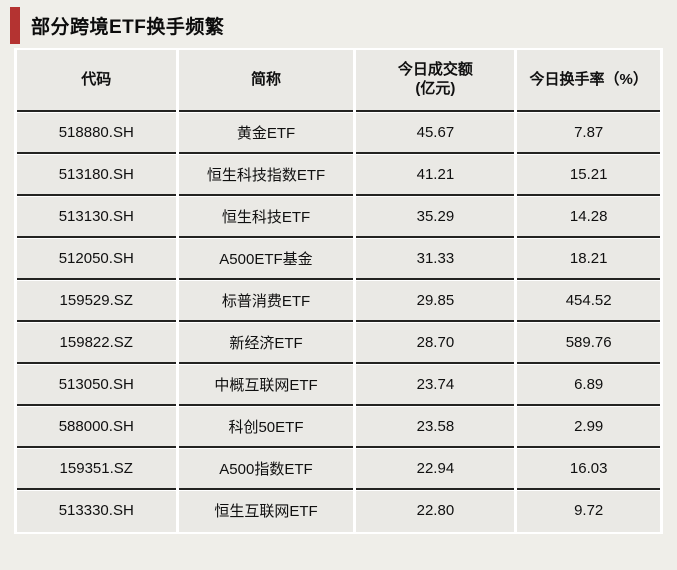 Image resolution: width=677 pixels, height=570 pixels. I want to click on table-row: 513180.SH 恒生科技指数ETF 41.21 15.21, so click(338, 175).